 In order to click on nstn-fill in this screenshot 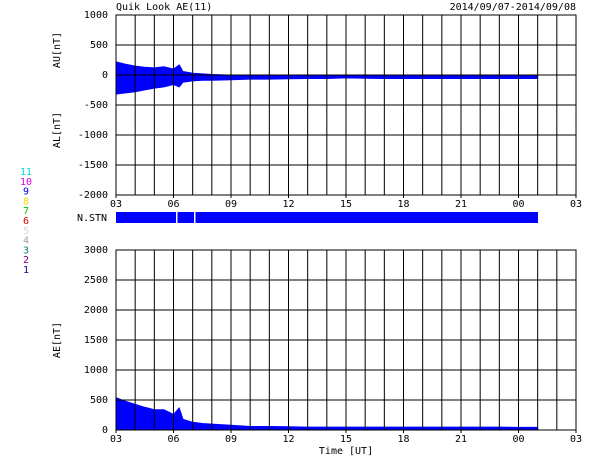, I will do `click(327, 217)`.